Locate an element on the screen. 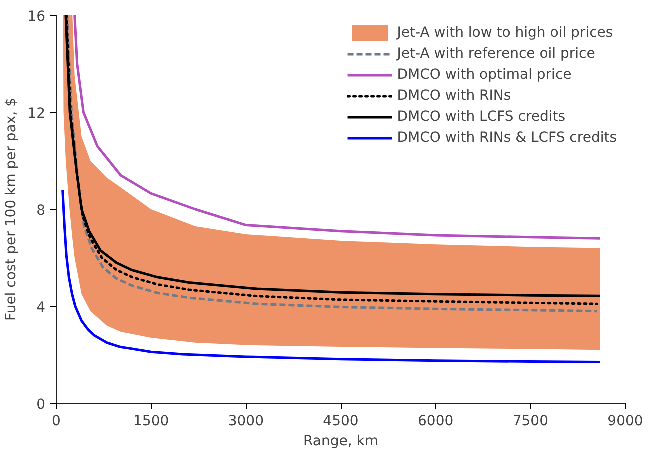 The width and height of the screenshot is (651, 456). legend-label: DMCO with RINs & LCFS credits is located at coordinates (507, 138).